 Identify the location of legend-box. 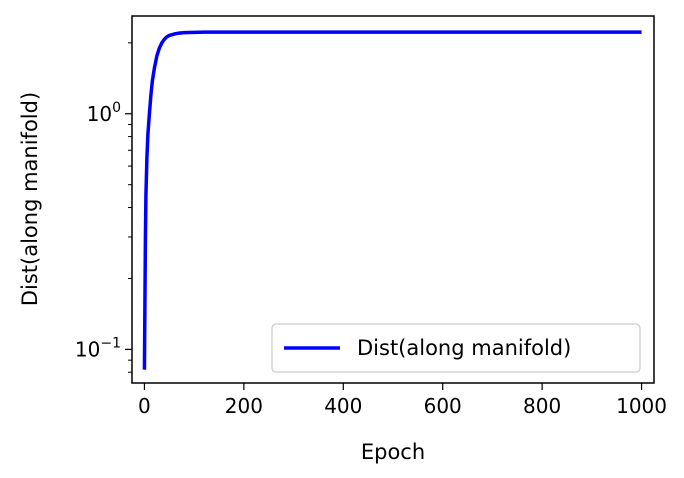
(456, 348).